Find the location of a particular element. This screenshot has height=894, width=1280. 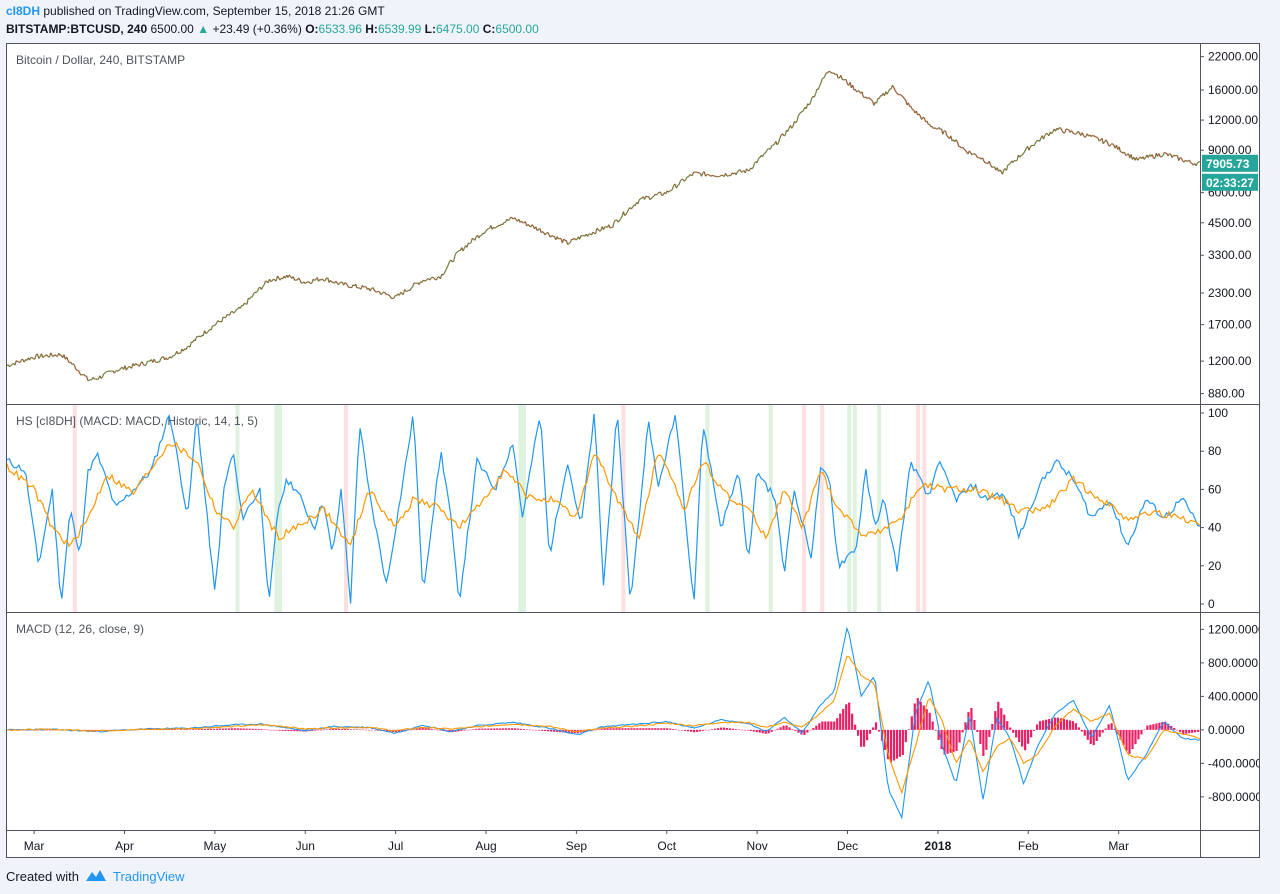

tradingview-link: TradingView is located at coordinates (148, 876).